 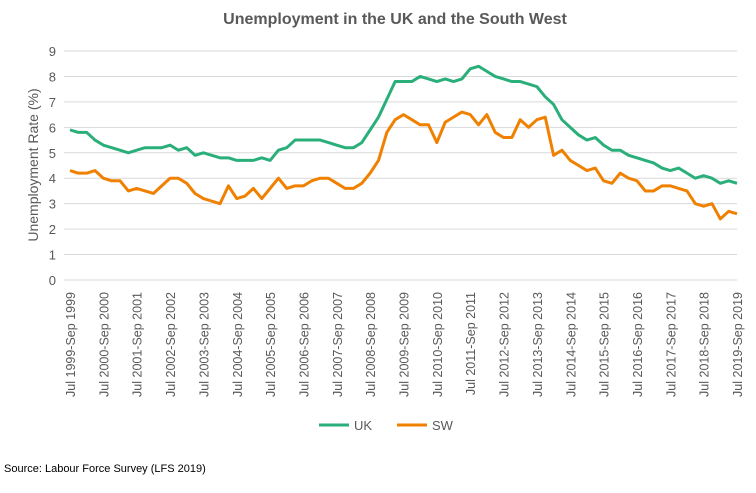 I want to click on source-note: Source: Labour Force Survey (LFS 2019), so click(x=105, y=469).